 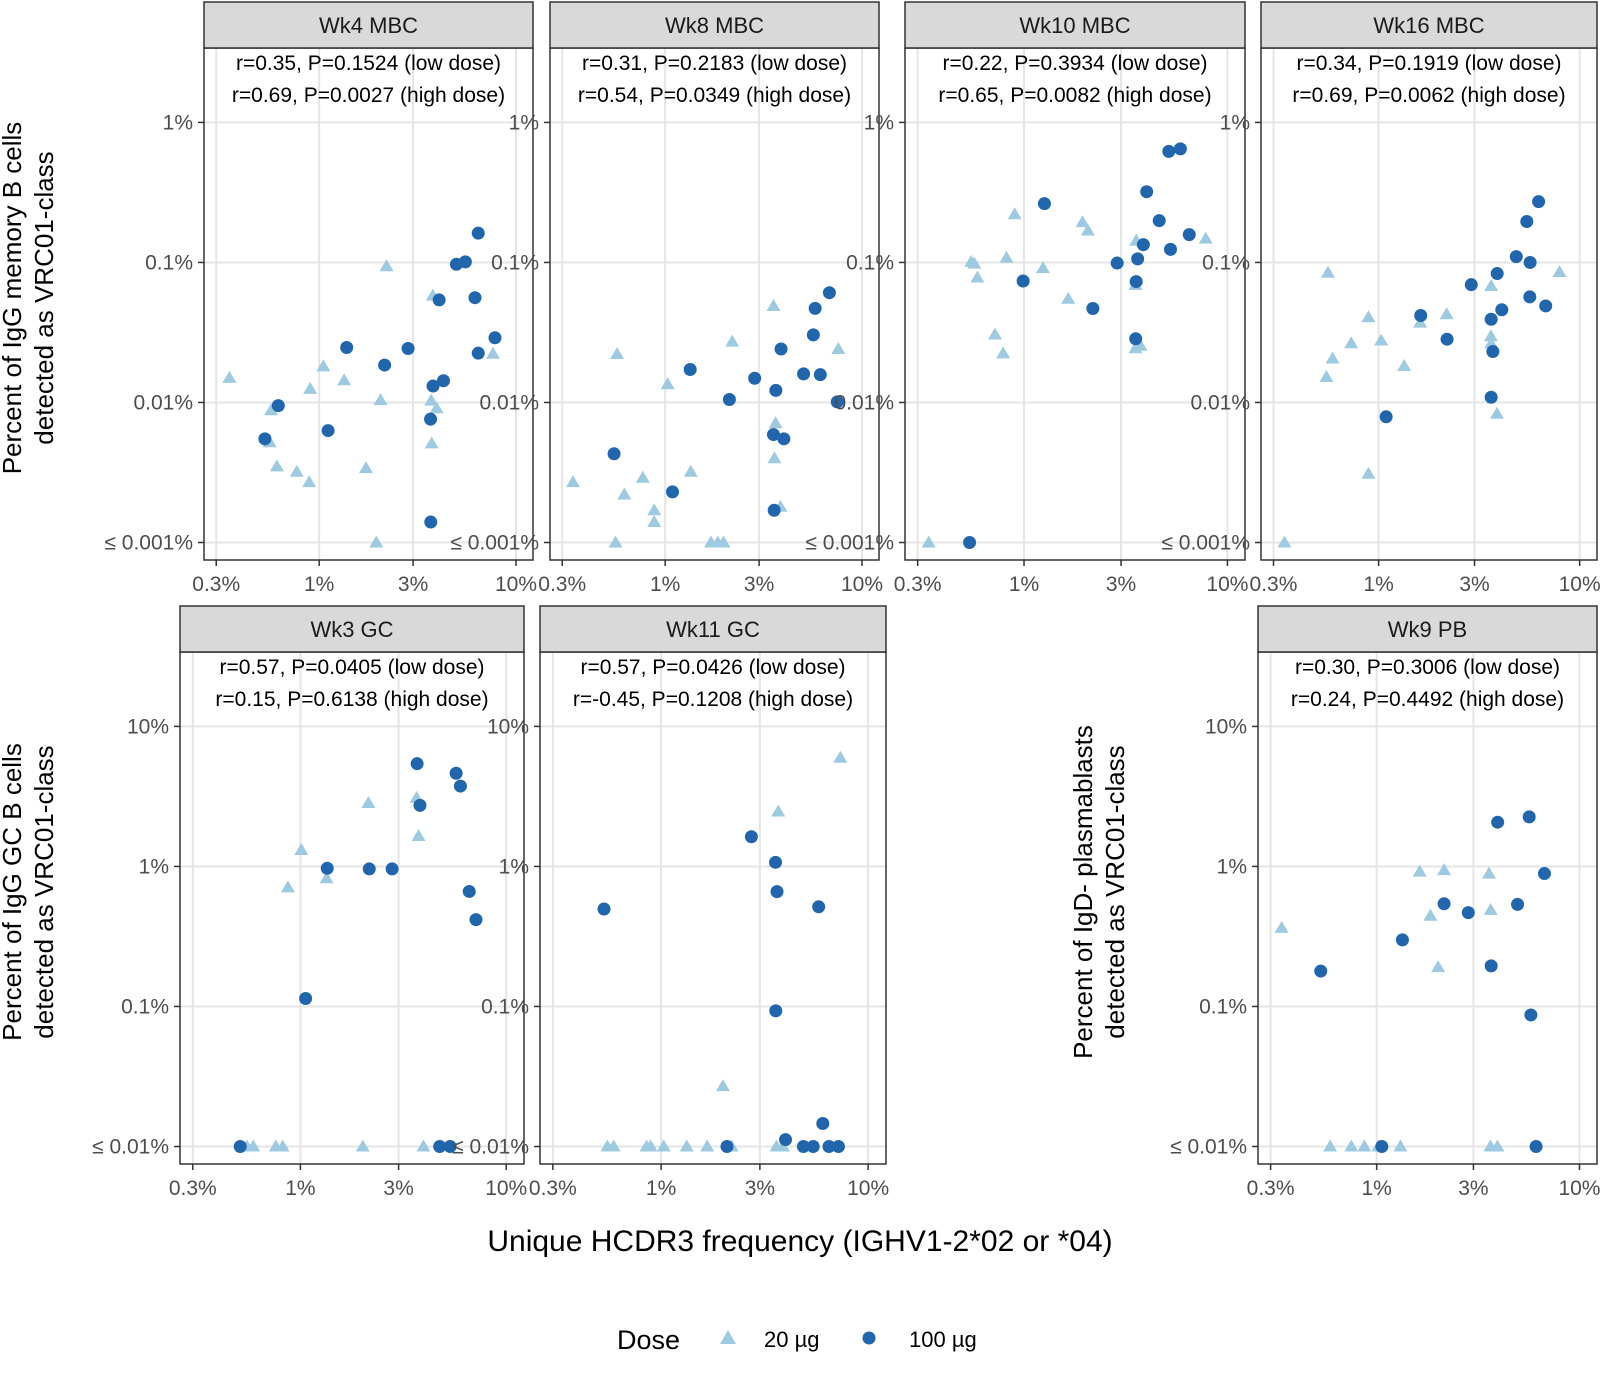 I want to click on y-tick-label: 10%, so click(x=148, y=726).